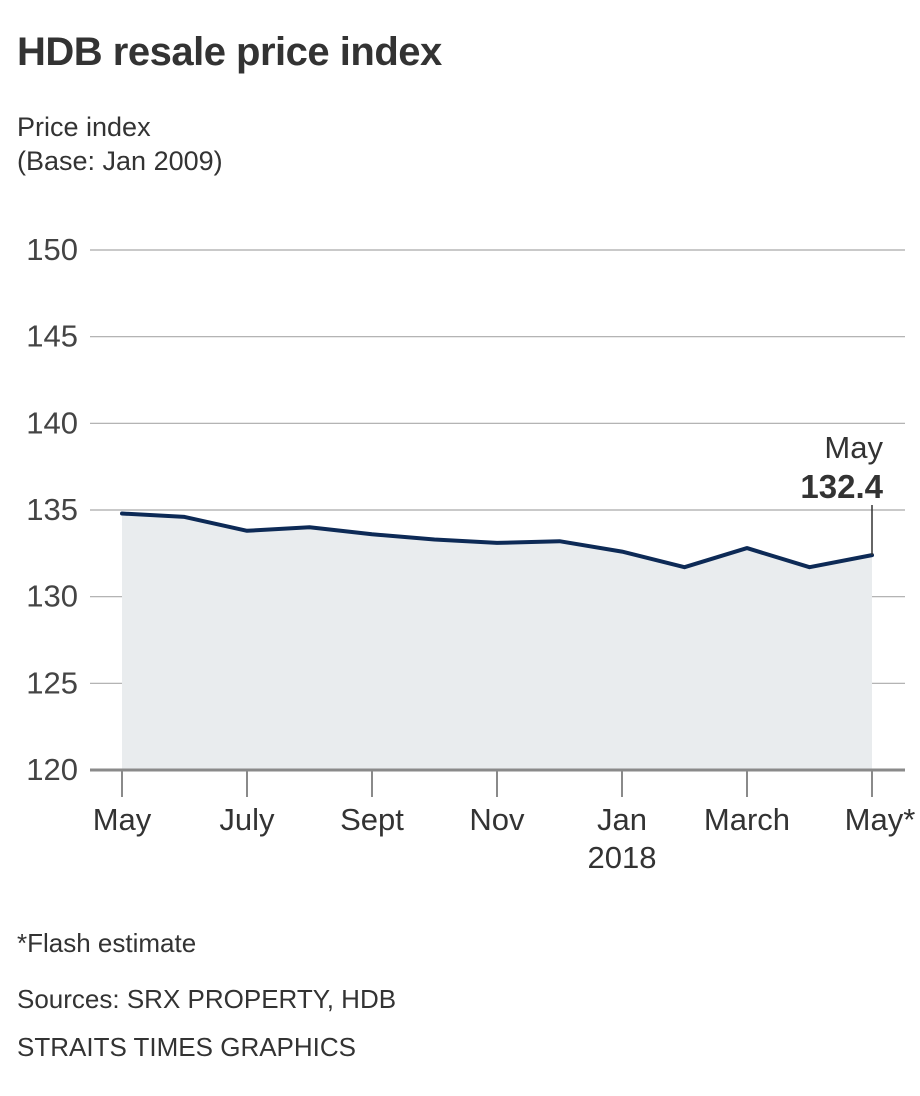 The height and width of the screenshot is (1096, 920). Describe the element at coordinates (107, 943) in the screenshot. I see `footnote: *Flash estimate` at that location.